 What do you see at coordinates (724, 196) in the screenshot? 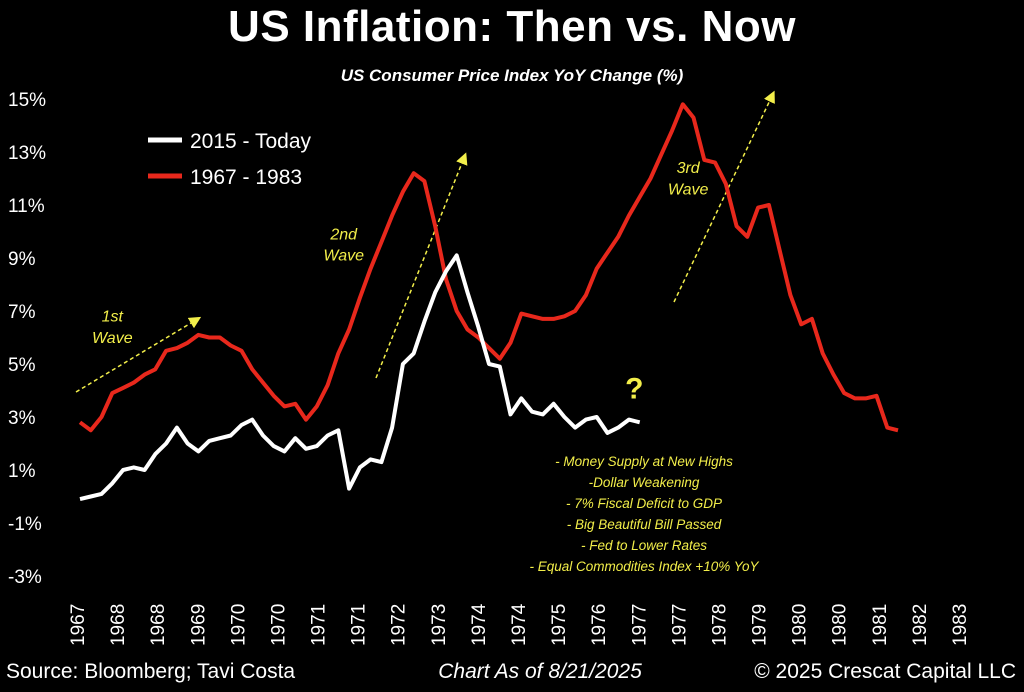
I see `wave-3-arrow` at bounding box center [724, 196].